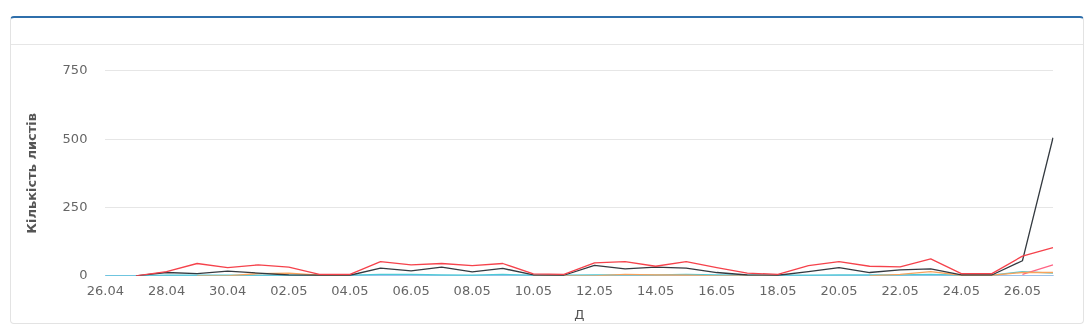 The height and width of the screenshot is (335, 1089). I want to click on x-tick-label: 12.05, so click(594, 290).